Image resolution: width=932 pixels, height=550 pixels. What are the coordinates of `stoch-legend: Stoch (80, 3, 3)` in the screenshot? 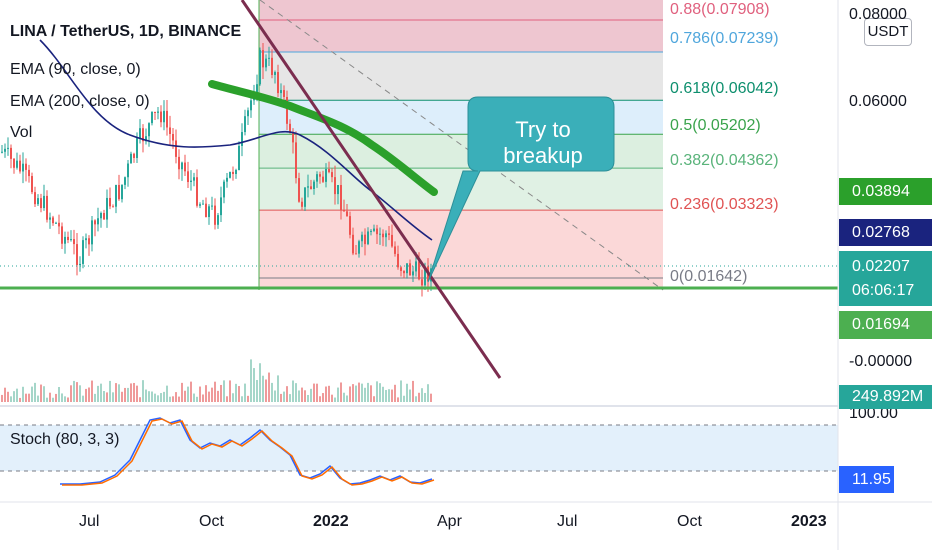 It's located at (65, 439).